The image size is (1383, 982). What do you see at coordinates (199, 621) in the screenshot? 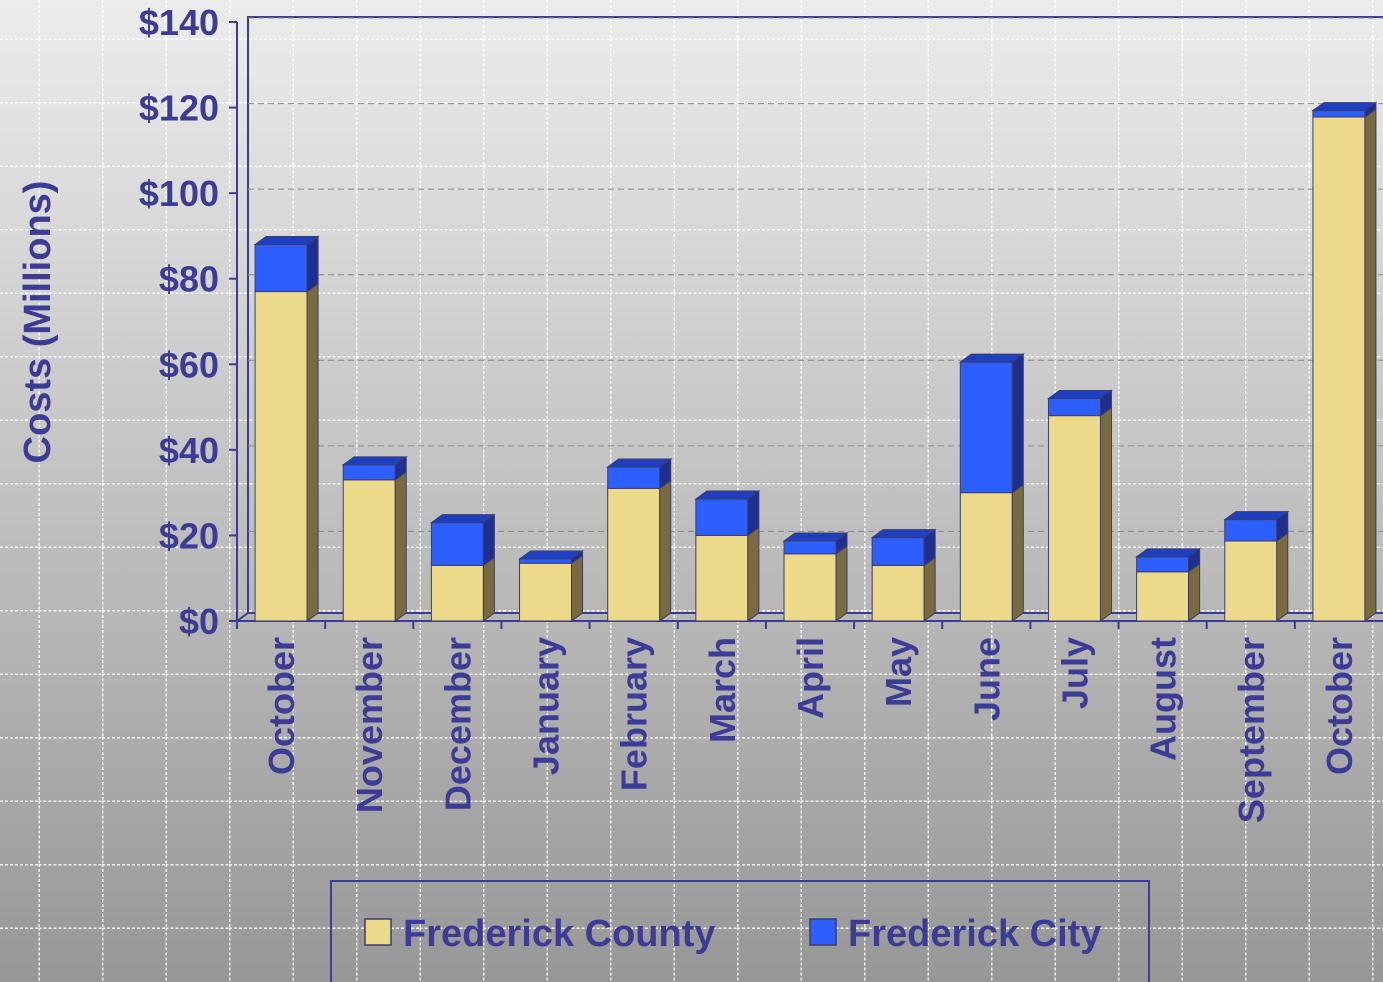
I see `y-tick-label: $0` at bounding box center [199, 621].